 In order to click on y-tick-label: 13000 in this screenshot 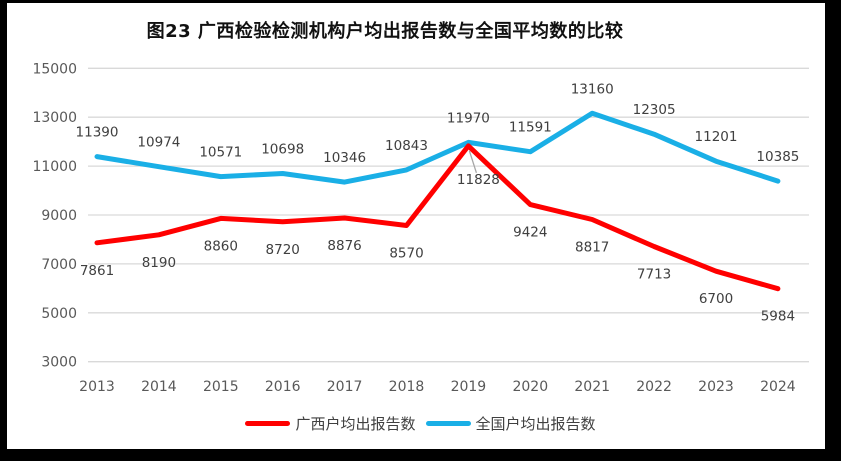, I will do `click(54, 118)`.